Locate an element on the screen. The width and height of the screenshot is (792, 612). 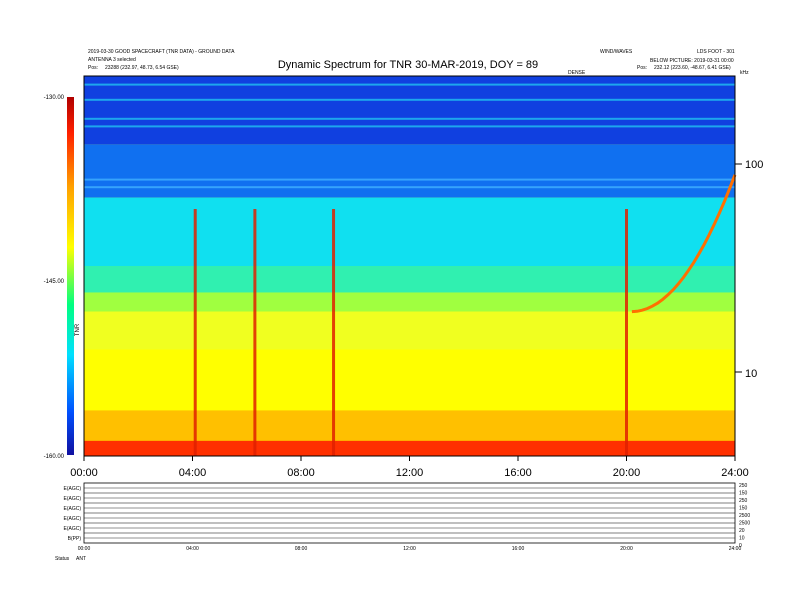
x-tick-label: 20:00 is located at coordinates (627, 473).